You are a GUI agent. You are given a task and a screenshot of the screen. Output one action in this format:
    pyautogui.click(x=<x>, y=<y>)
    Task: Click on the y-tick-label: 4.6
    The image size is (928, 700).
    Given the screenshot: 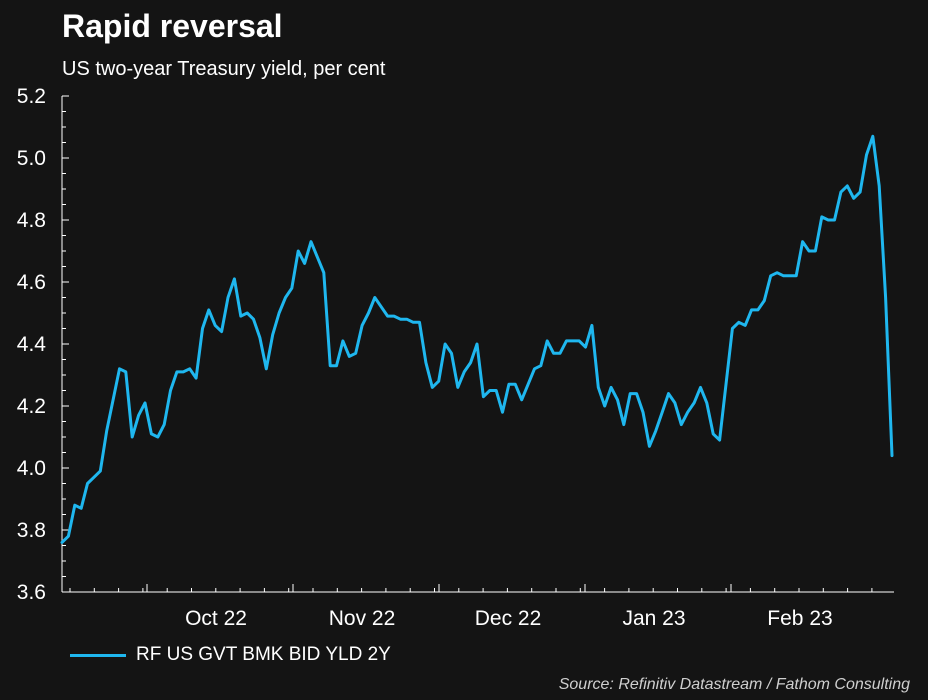 What is the action you would take?
    pyautogui.click(x=31, y=282)
    